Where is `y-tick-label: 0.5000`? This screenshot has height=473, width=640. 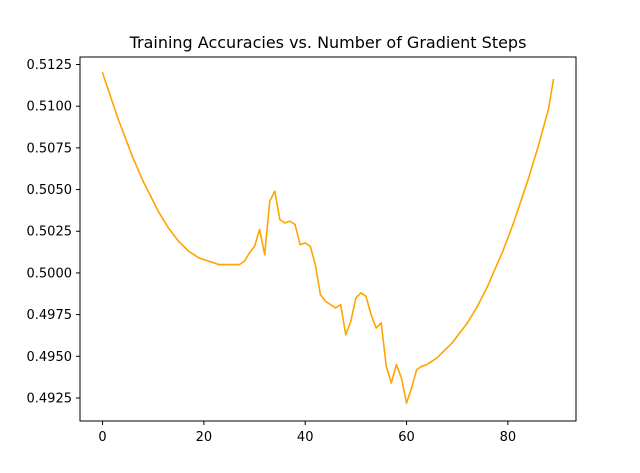
y-tick-label: 0.5000 is located at coordinates (50, 273).